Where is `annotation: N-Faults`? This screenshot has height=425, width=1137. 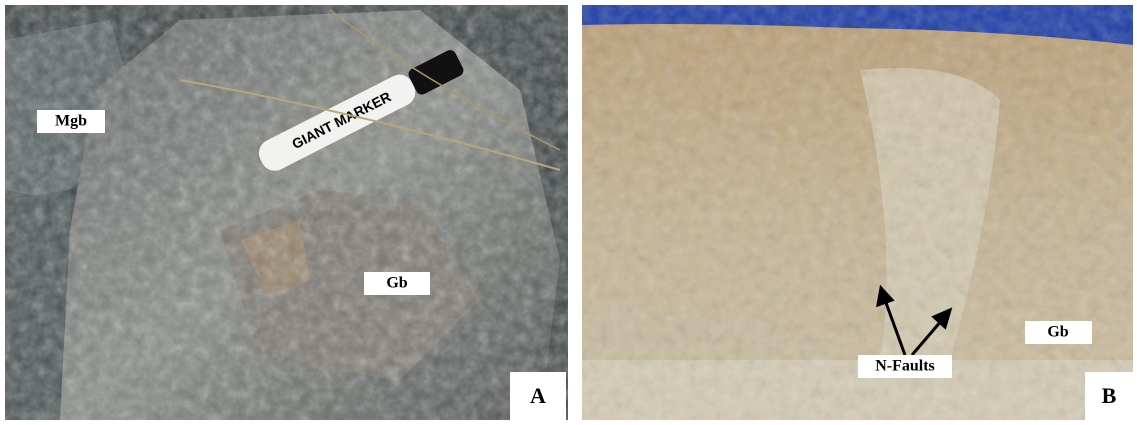 annotation: N-Faults is located at coordinates (905, 366).